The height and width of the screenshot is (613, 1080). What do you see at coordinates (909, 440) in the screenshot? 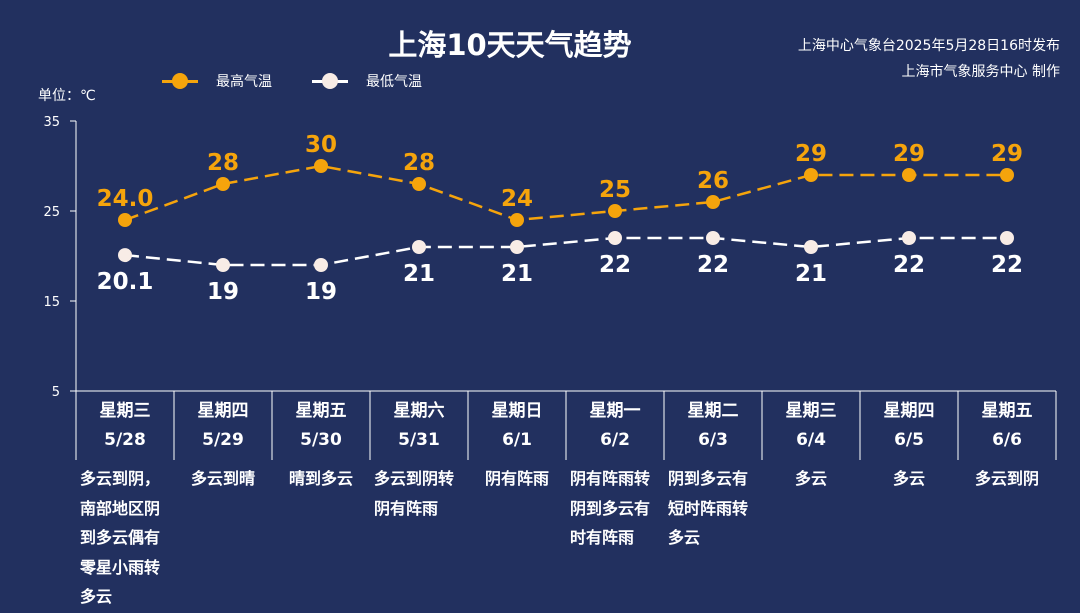
I see `date-label: 6/5` at bounding box center [909, 440].